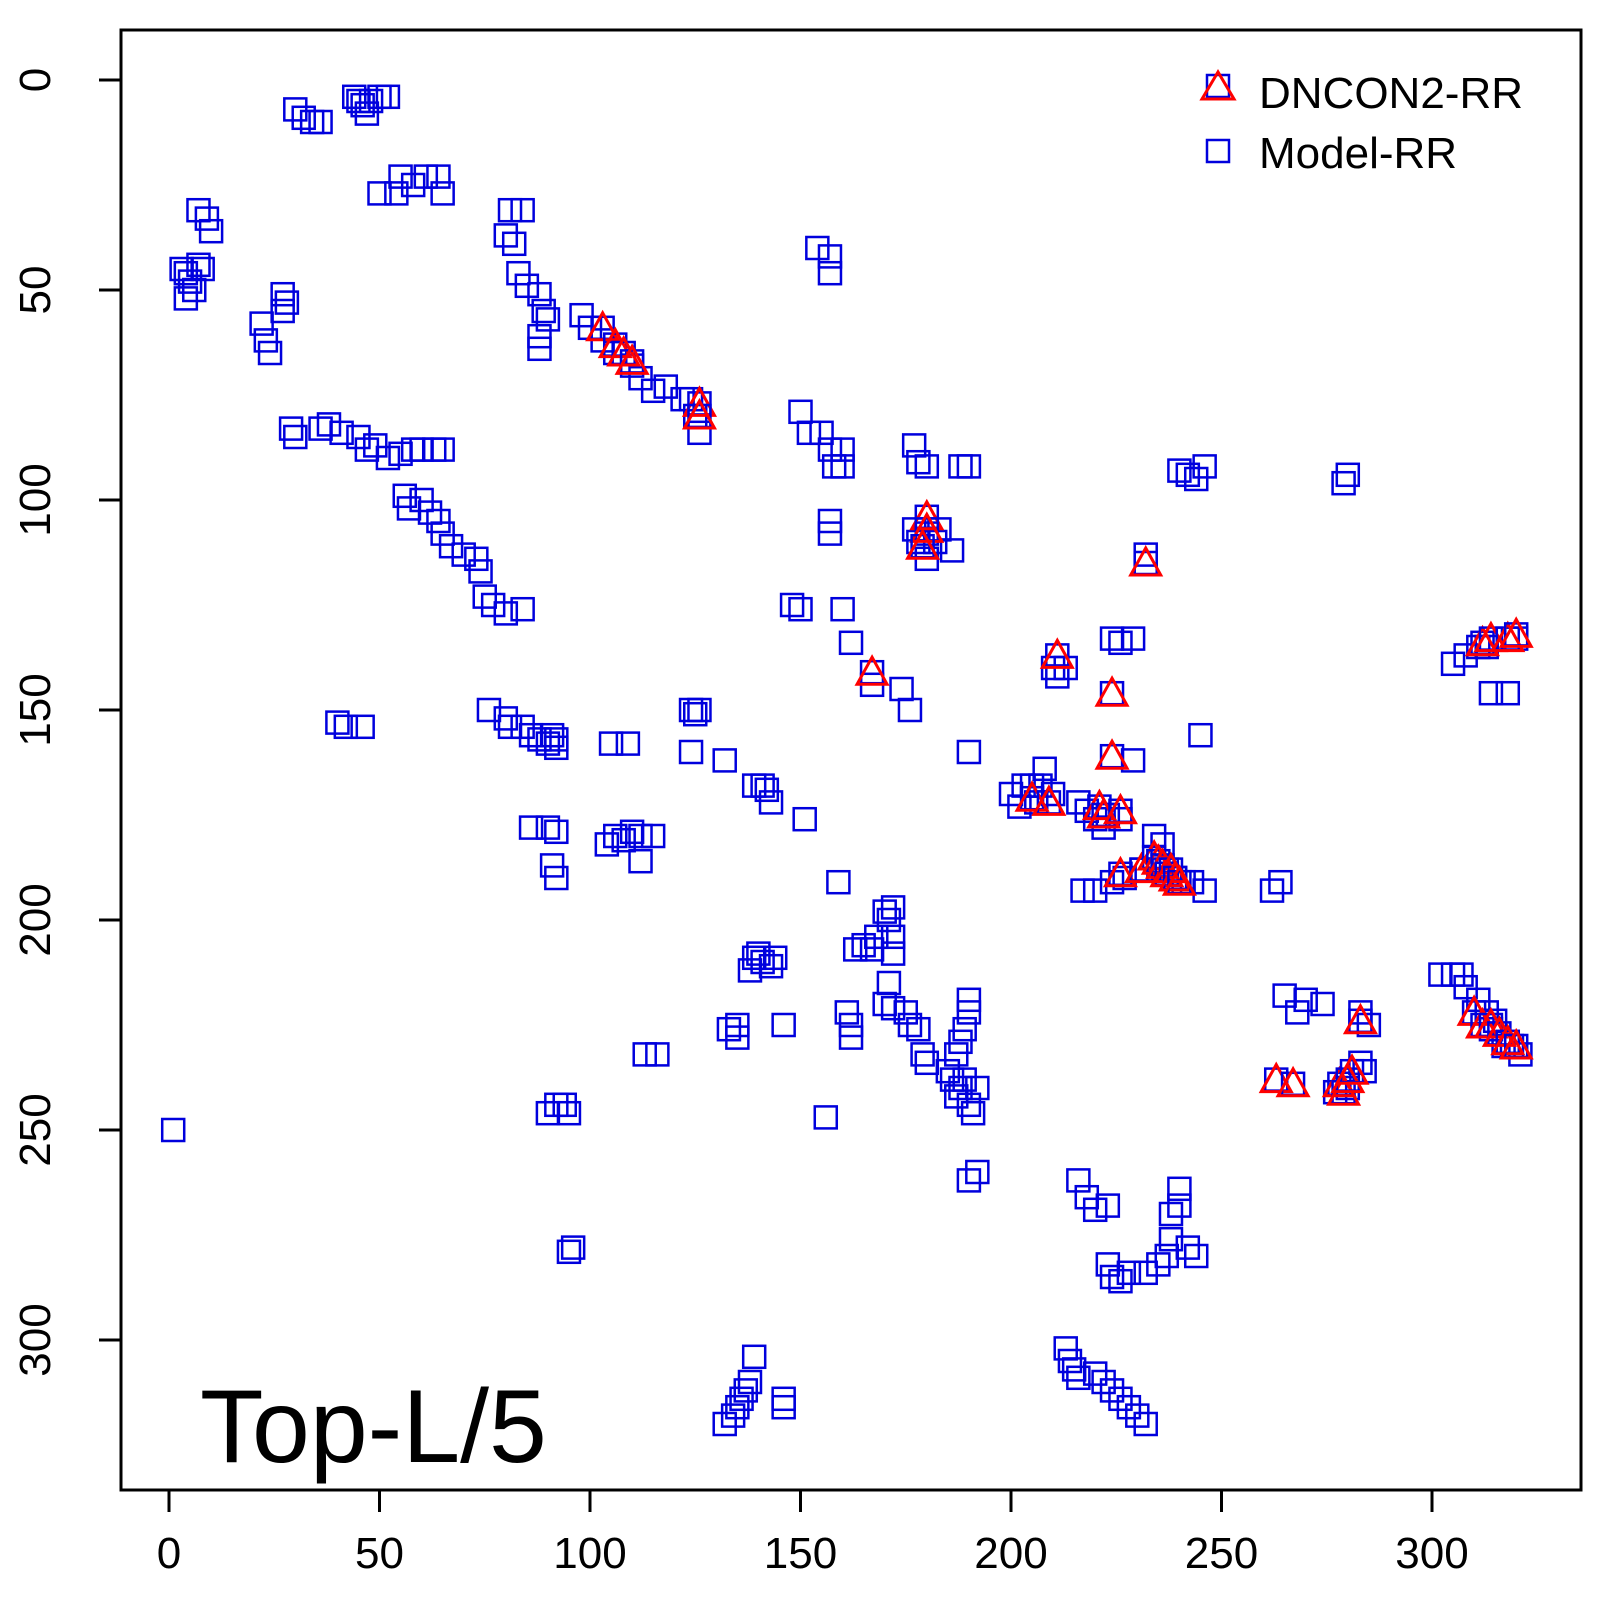 This screenshot has height=1600, width=1600. I want to click on legend-marker-model-square, so click(1218, 151).